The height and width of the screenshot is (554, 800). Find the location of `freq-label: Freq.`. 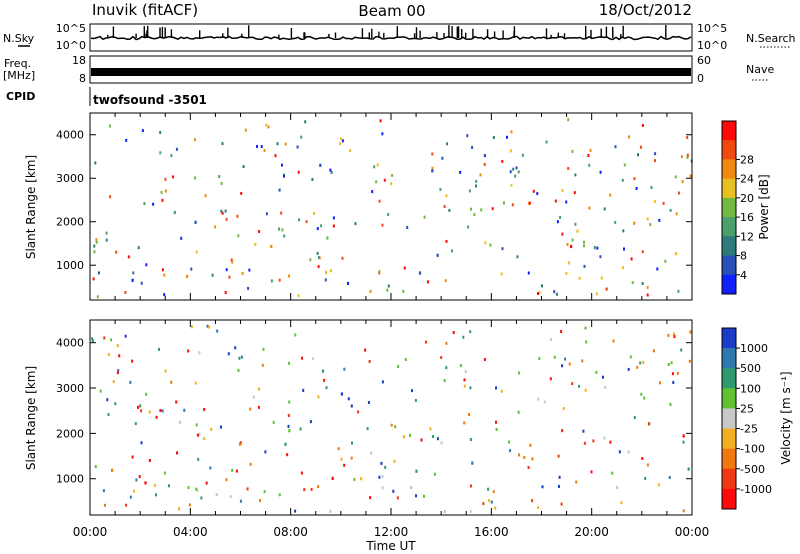

freq-label: Freq. is located at coordinates (17, 63).